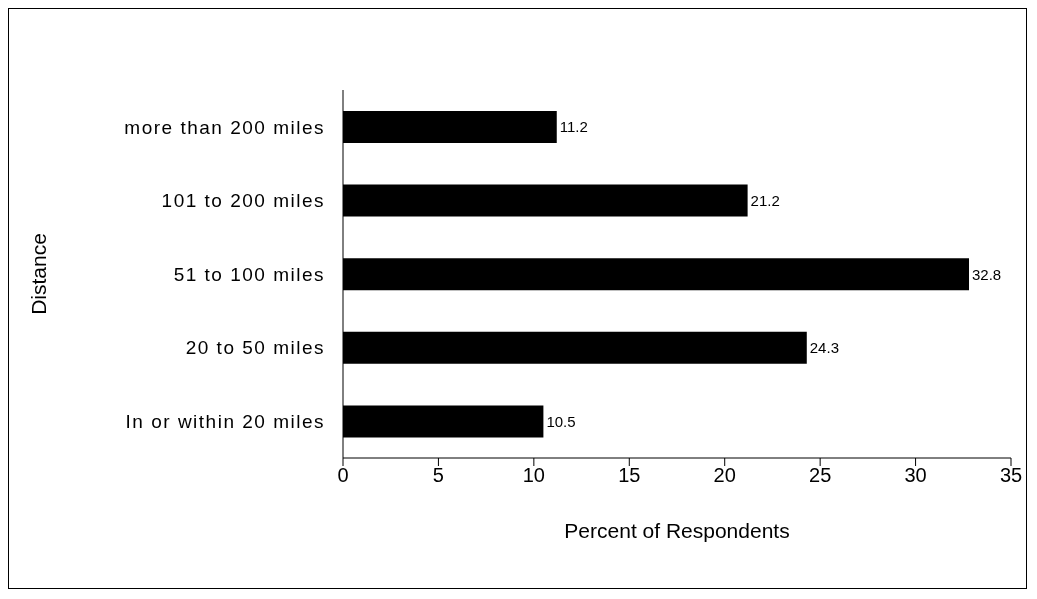 Image resolution: width=1037 pixels, height=599 pixels. I want to click on data-label: 32.8, so click(987, 274).